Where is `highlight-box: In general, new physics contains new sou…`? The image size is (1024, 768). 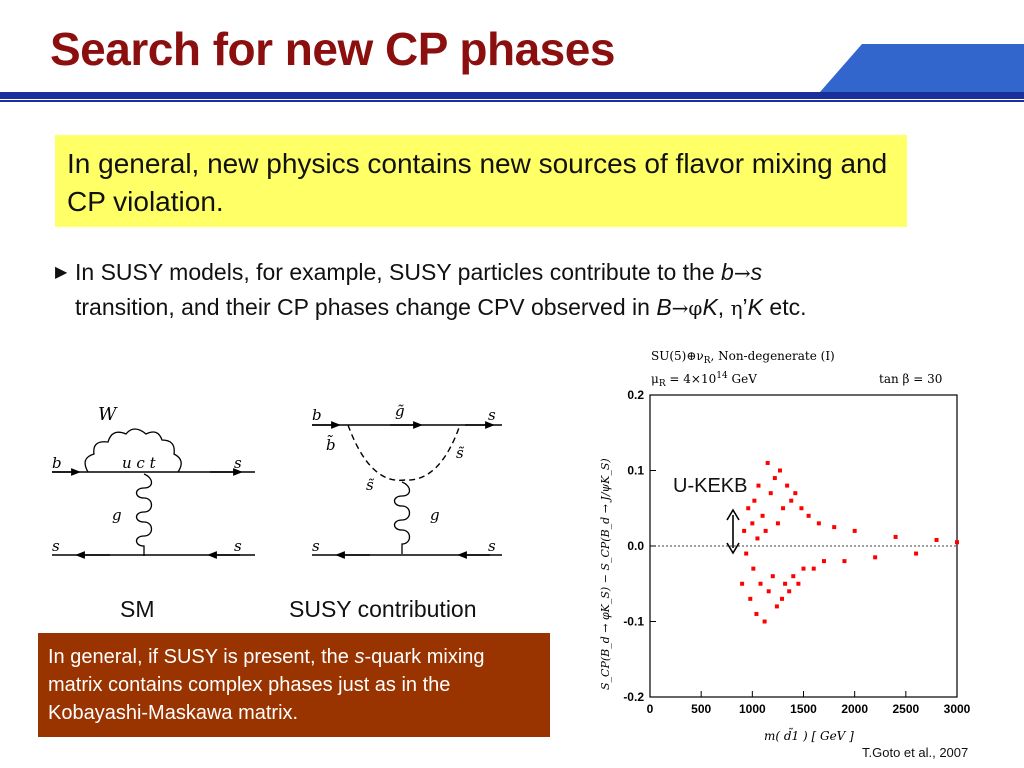 highlight-box: In general, new physics contains new sou… is located at coordinates (481, 181).